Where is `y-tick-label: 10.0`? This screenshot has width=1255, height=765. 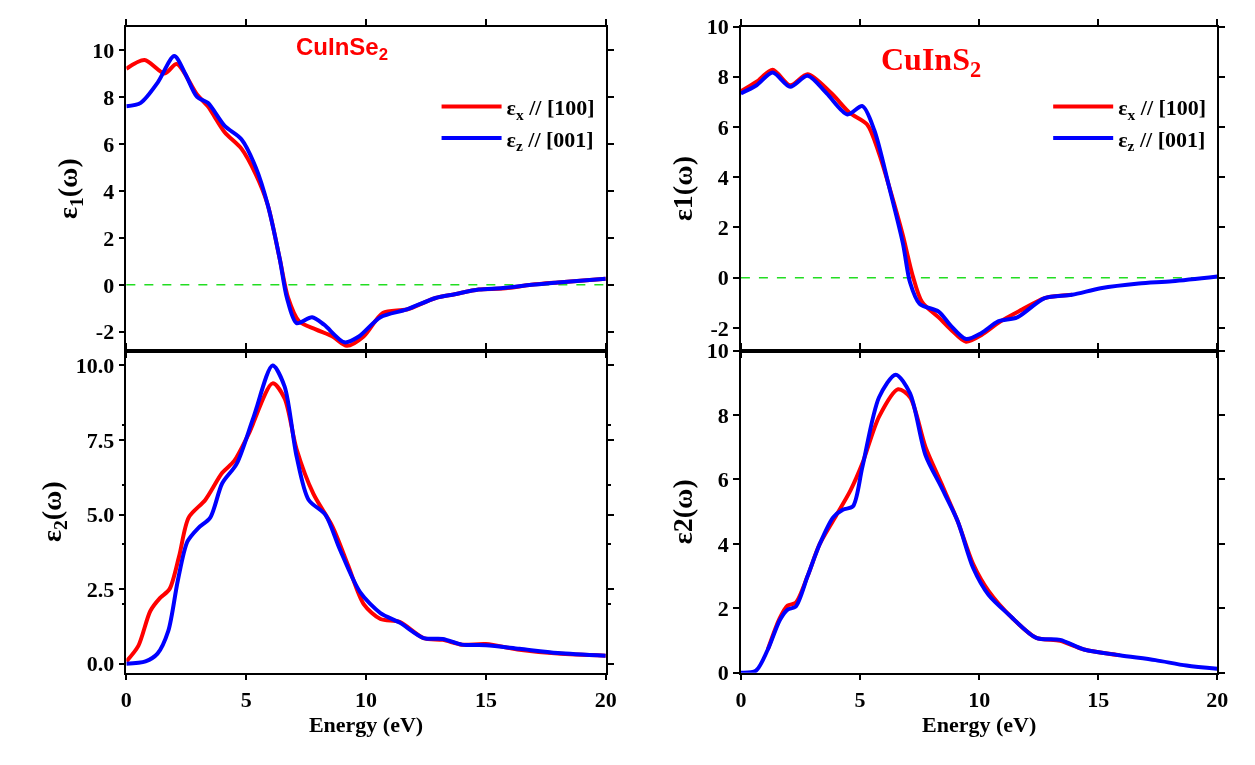
y-tick-label: 10.0 is located at coordinates (95, 366).